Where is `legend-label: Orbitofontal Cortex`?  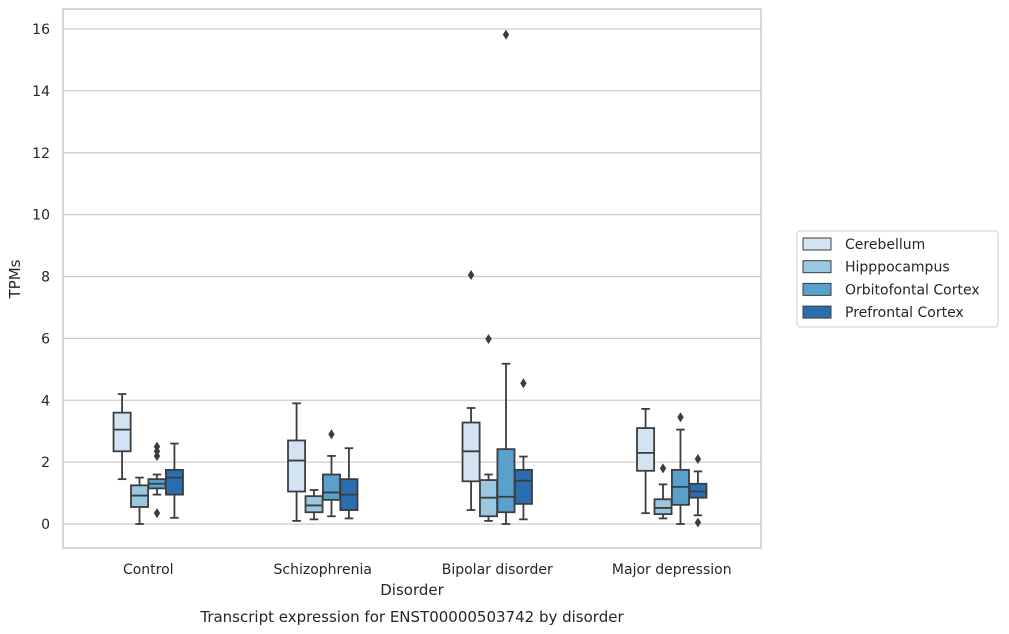 legend-label: Orbitofontal Cortex is located at coordinates (912, 290).